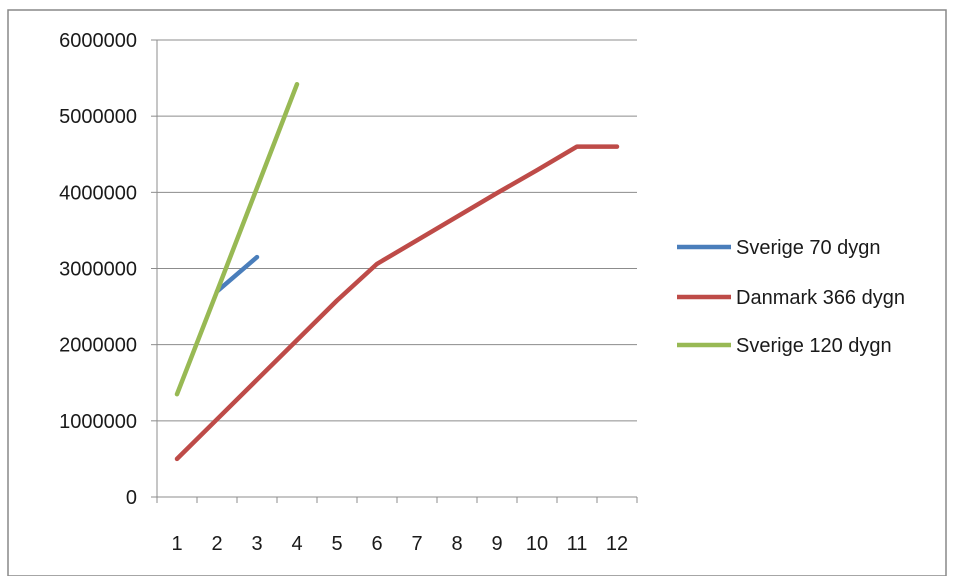 Image resolution: width=954 pixels, height=581 pixels. I want to click on y-tick-label: 4000000, so click(98, 193).